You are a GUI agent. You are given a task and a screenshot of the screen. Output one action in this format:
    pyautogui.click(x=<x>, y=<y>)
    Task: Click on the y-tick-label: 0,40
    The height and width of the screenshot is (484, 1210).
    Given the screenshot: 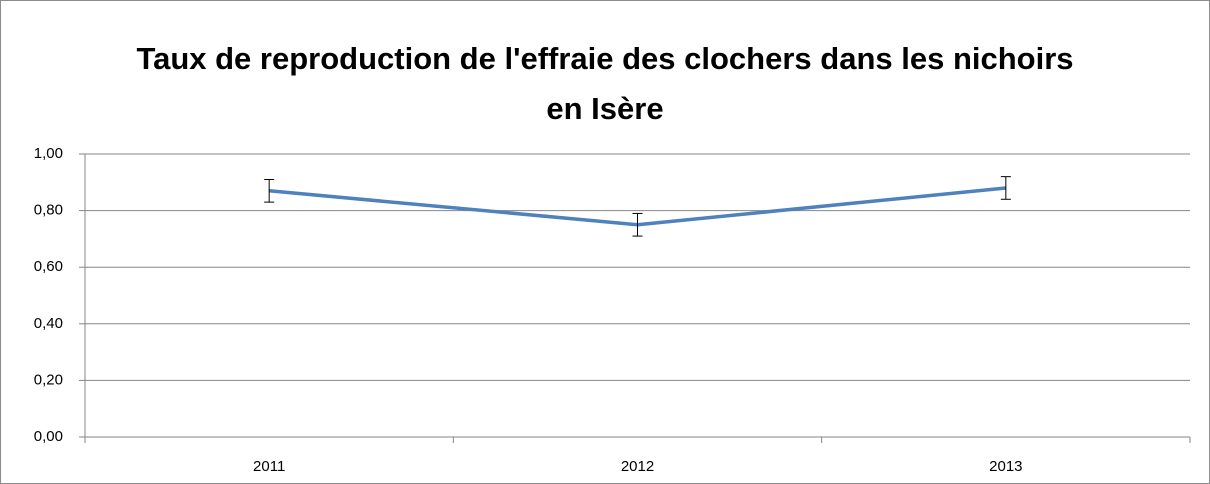 What is the action you would take?
    pyautogui.click(x=48, y=323)
    